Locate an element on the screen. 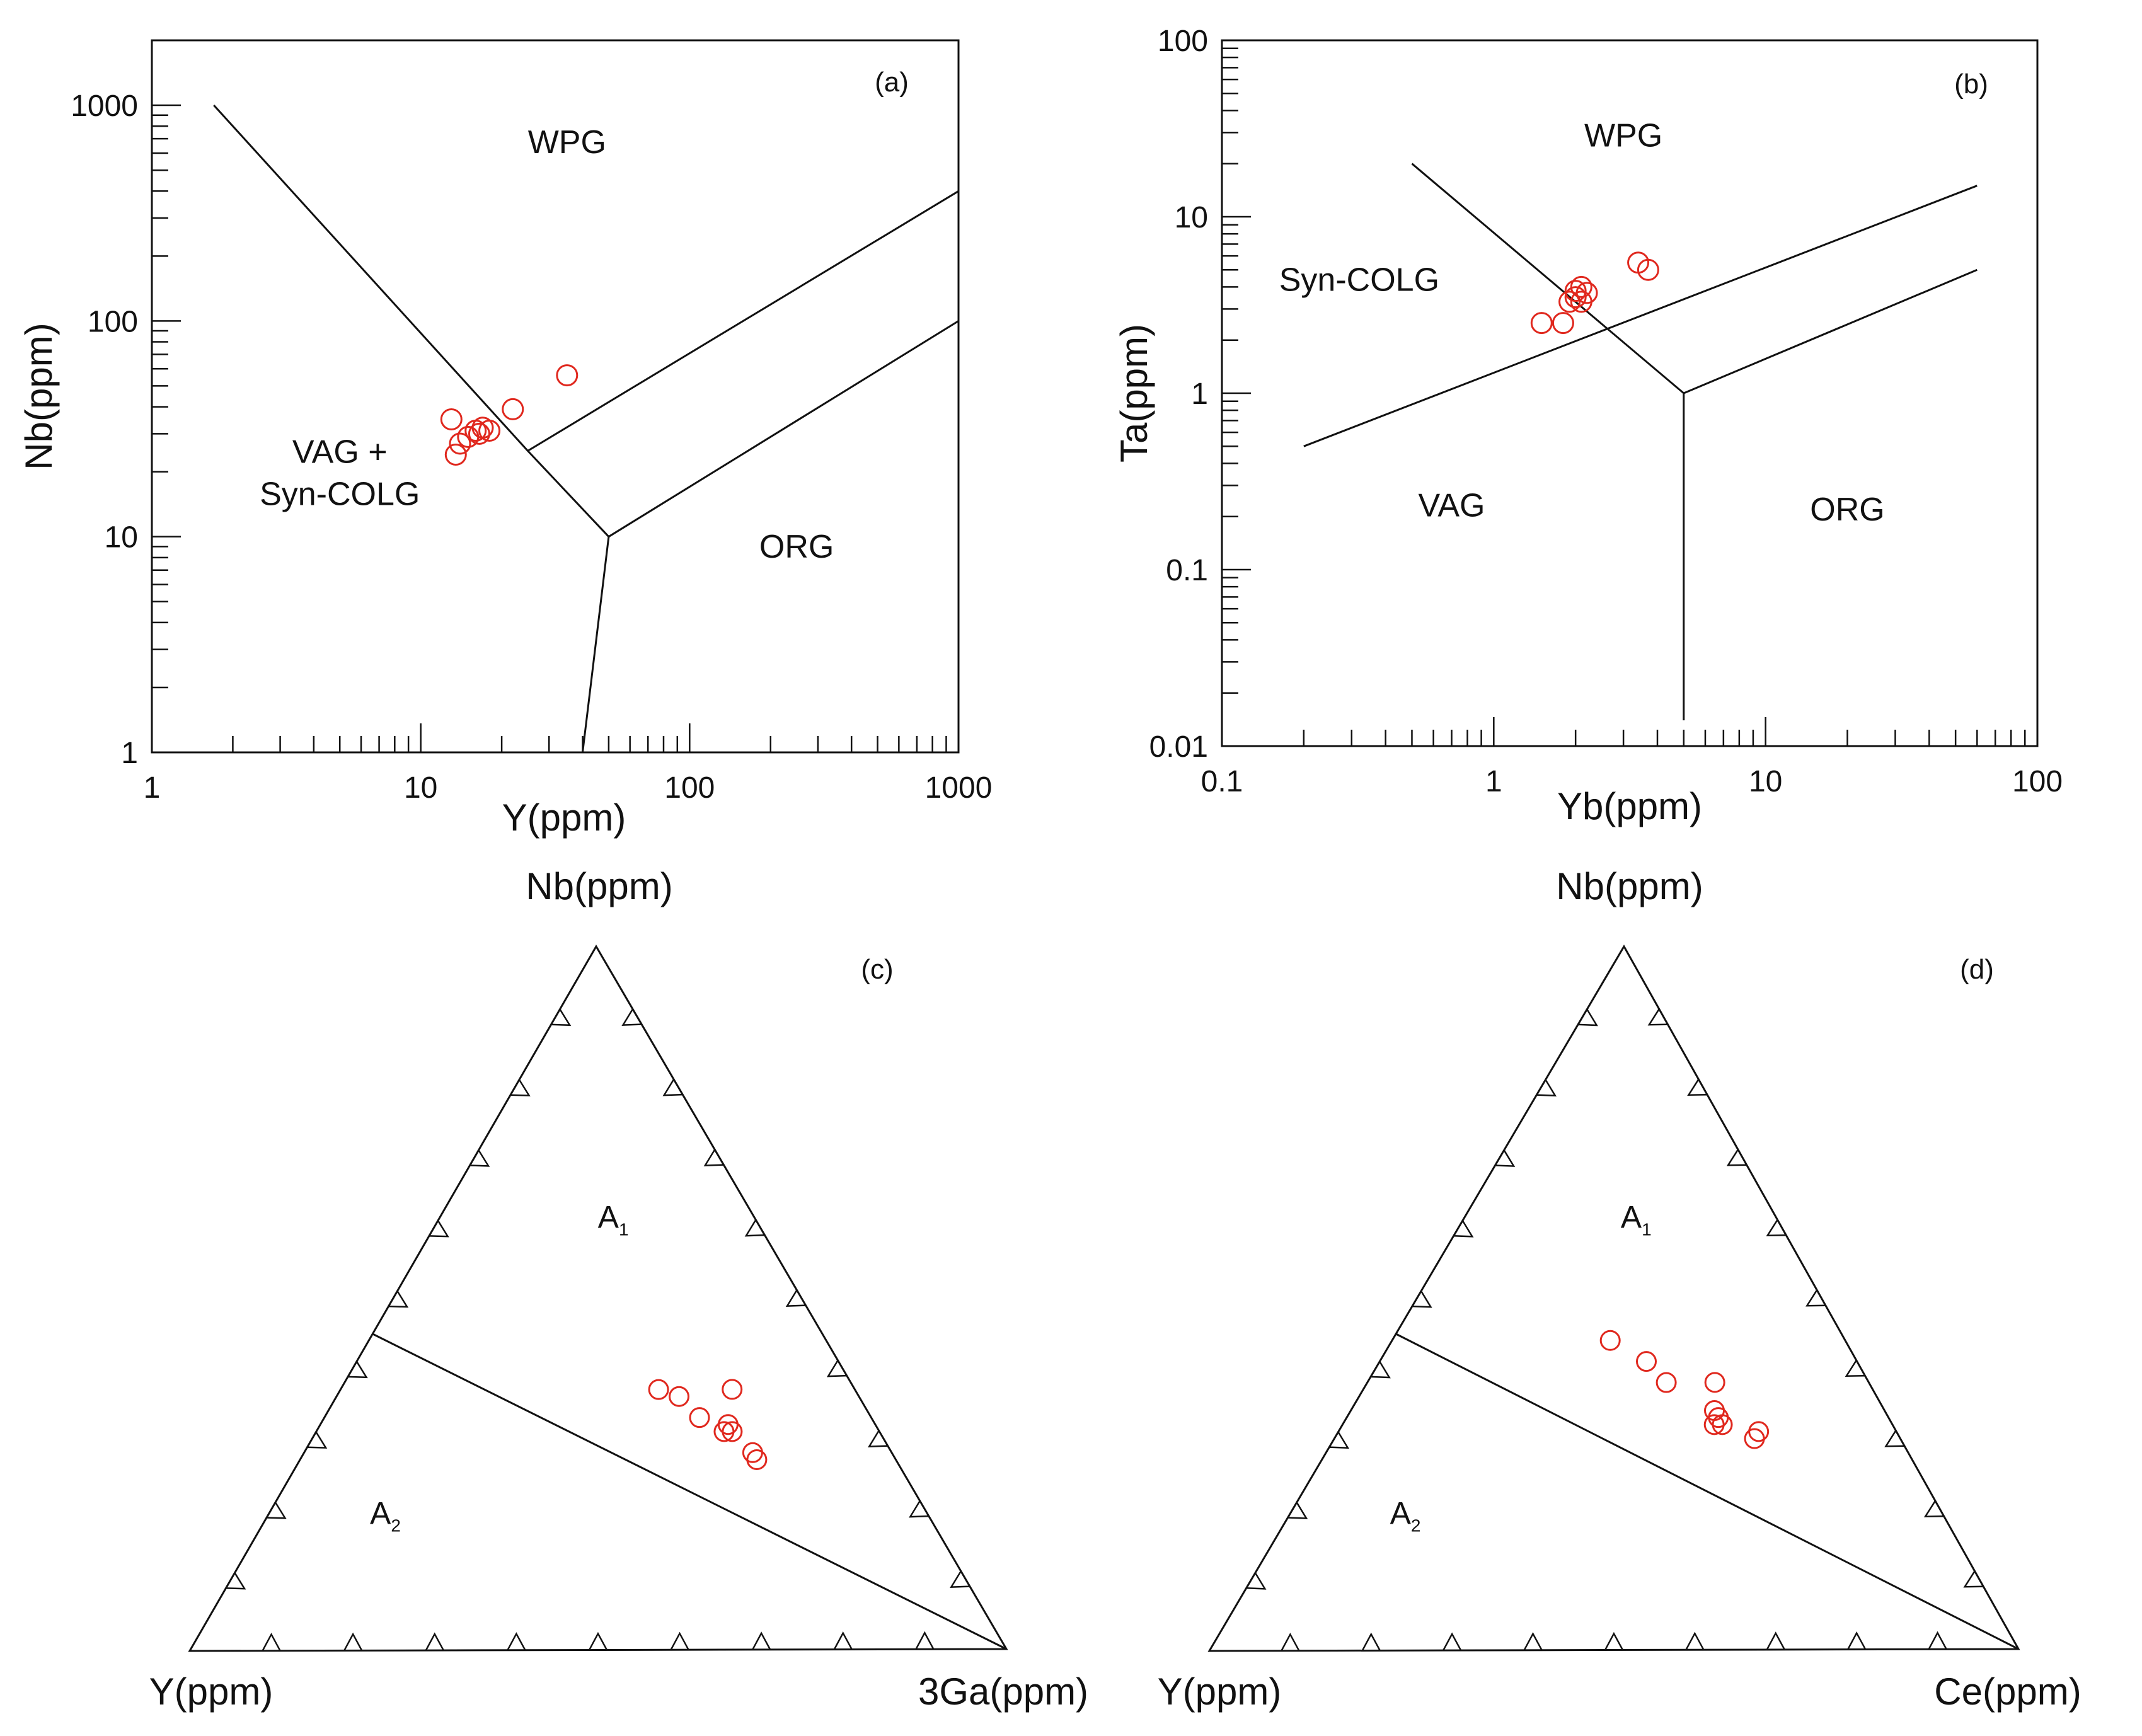 The width and height of the screenshot is (2142, 1736). panel-label: (b) is located at coordinates (1971, 84).